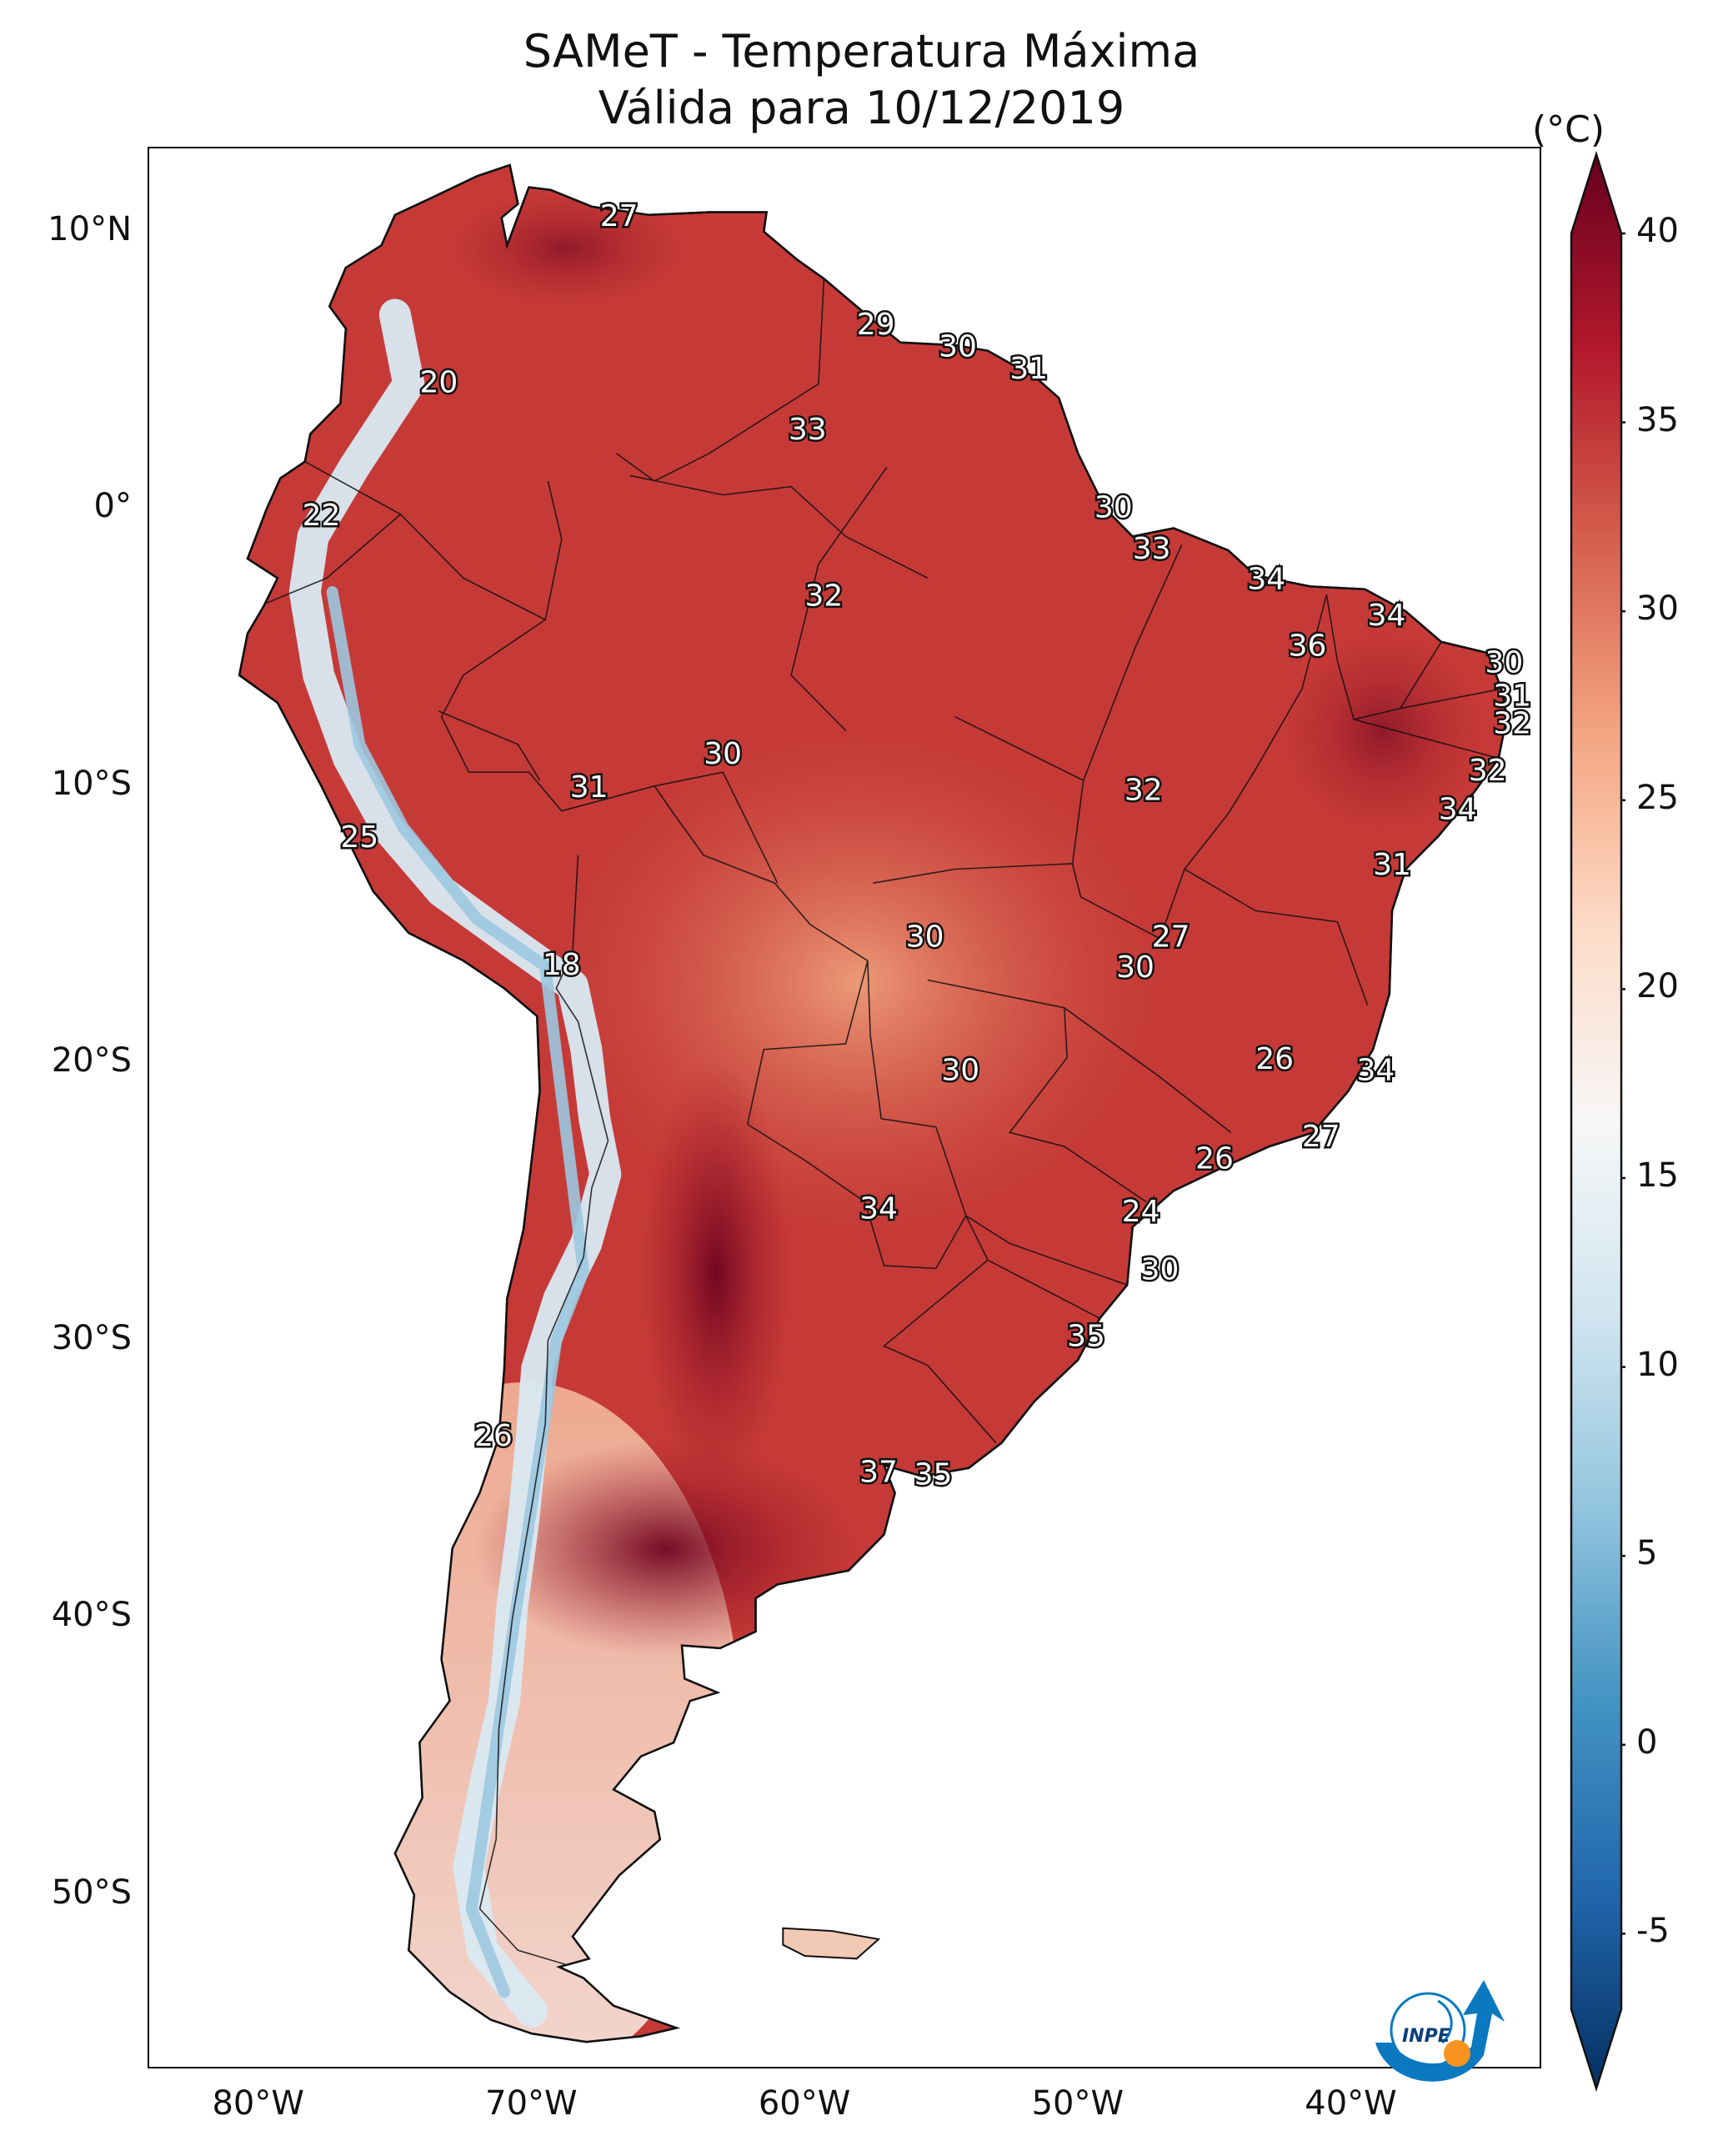  What do you see at coordinates (1647, 1742) in the screenshot?
I see `colorbar-tick-label: 0` at bounding box center [1647, 1742].